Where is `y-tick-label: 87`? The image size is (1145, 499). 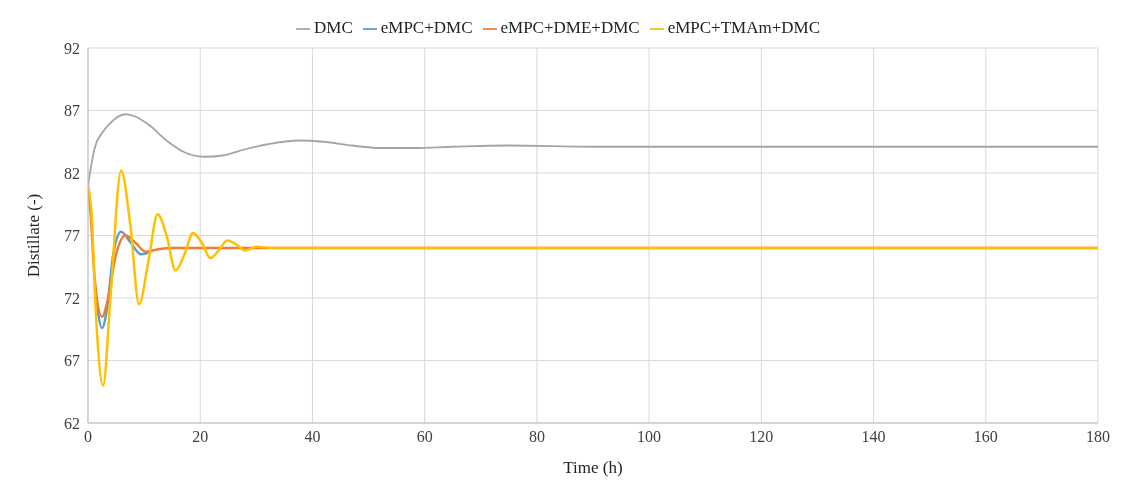 y-tick-label: 87 is located at coordinates (72, 111).